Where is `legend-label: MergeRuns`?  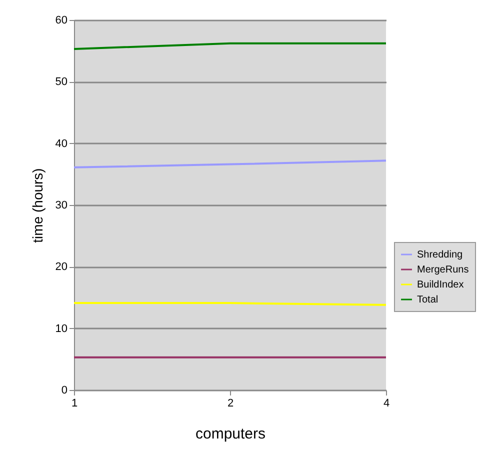
legend-label: MergeRuns is located at coordinates (443, 270).